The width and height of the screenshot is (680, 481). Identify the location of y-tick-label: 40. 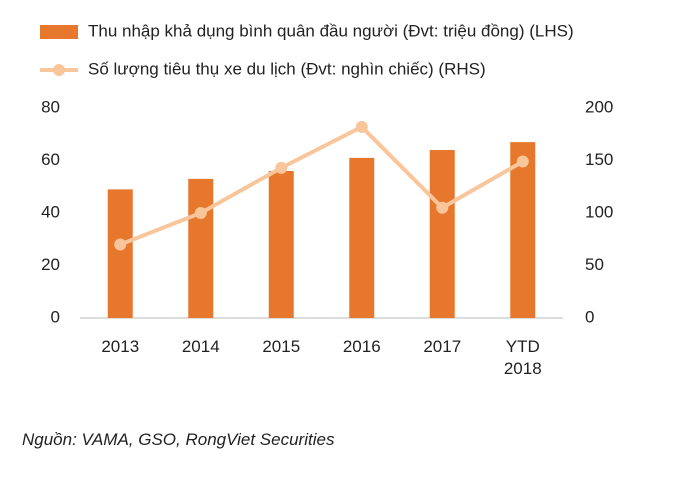
(50, 211).